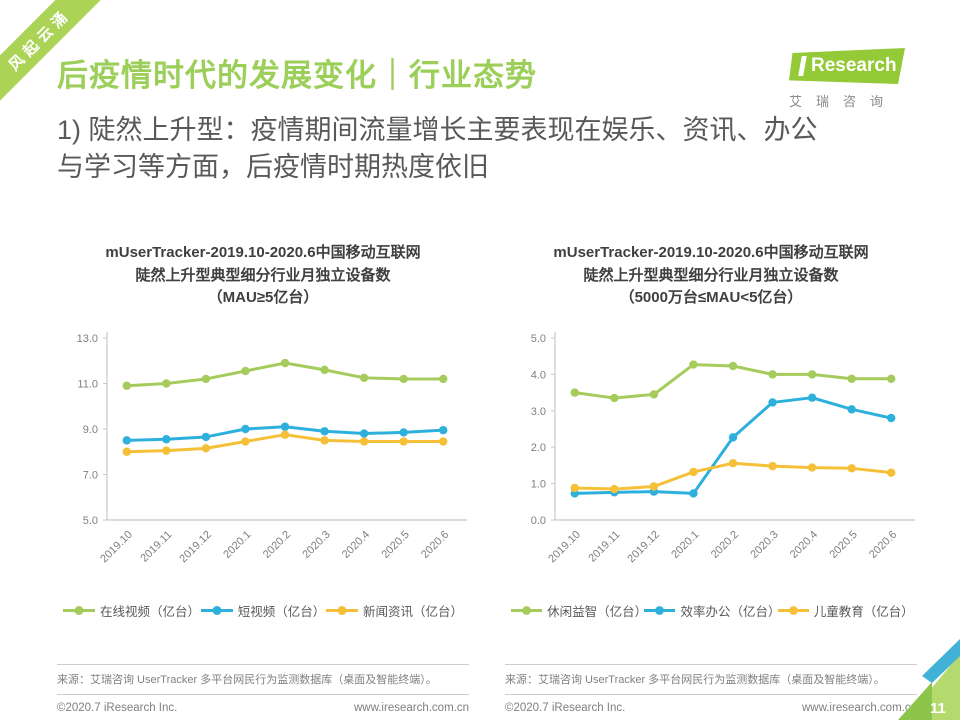  I want to click on corner-triangles: 11, so click(929, 679).